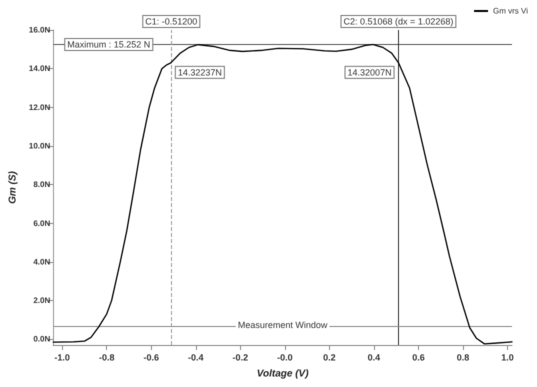  What do you see at coordinates (283, 325) in the screenshot?
I see `ref-line-label: Measurement Window` at bounding box center [283, 325].